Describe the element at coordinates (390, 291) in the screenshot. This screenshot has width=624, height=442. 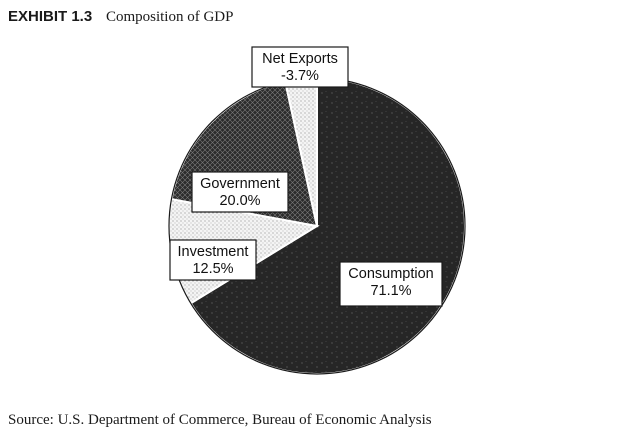
I see `slice-value: 71.1%` at that location.